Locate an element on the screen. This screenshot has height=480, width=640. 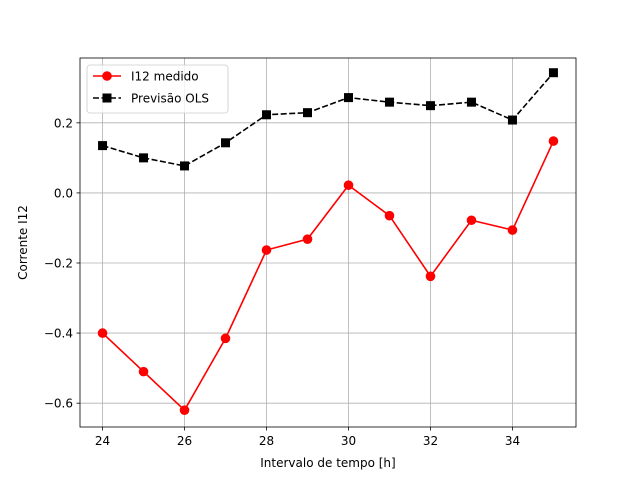
y-tick-label: 0.0 is located at coordinates (63, 193).